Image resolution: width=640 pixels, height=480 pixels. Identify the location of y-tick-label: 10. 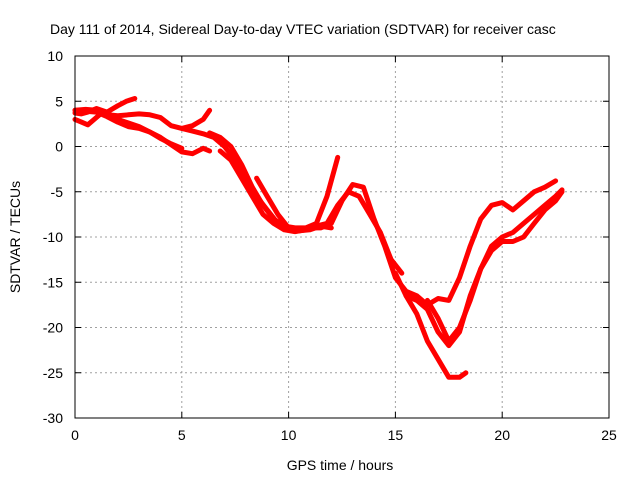
(55, 56).